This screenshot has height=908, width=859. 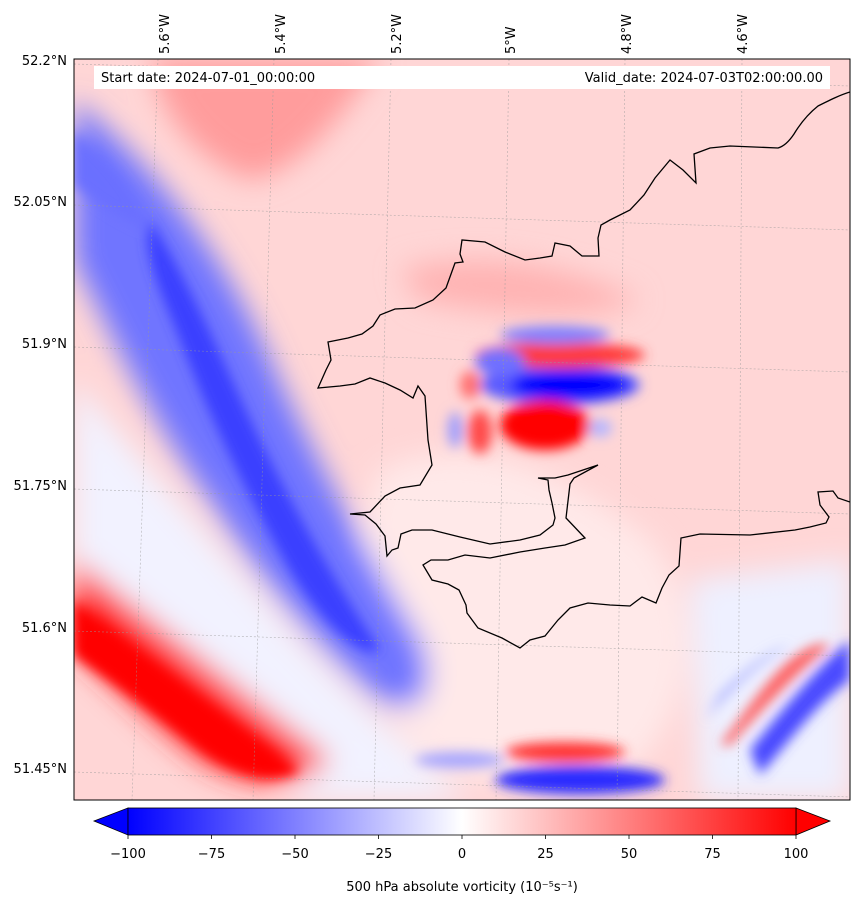 What do you see at coordinates (629, 854) in the screenshot?
I see `colorbar-tick-label: 50` at bounding box center [629, 854].